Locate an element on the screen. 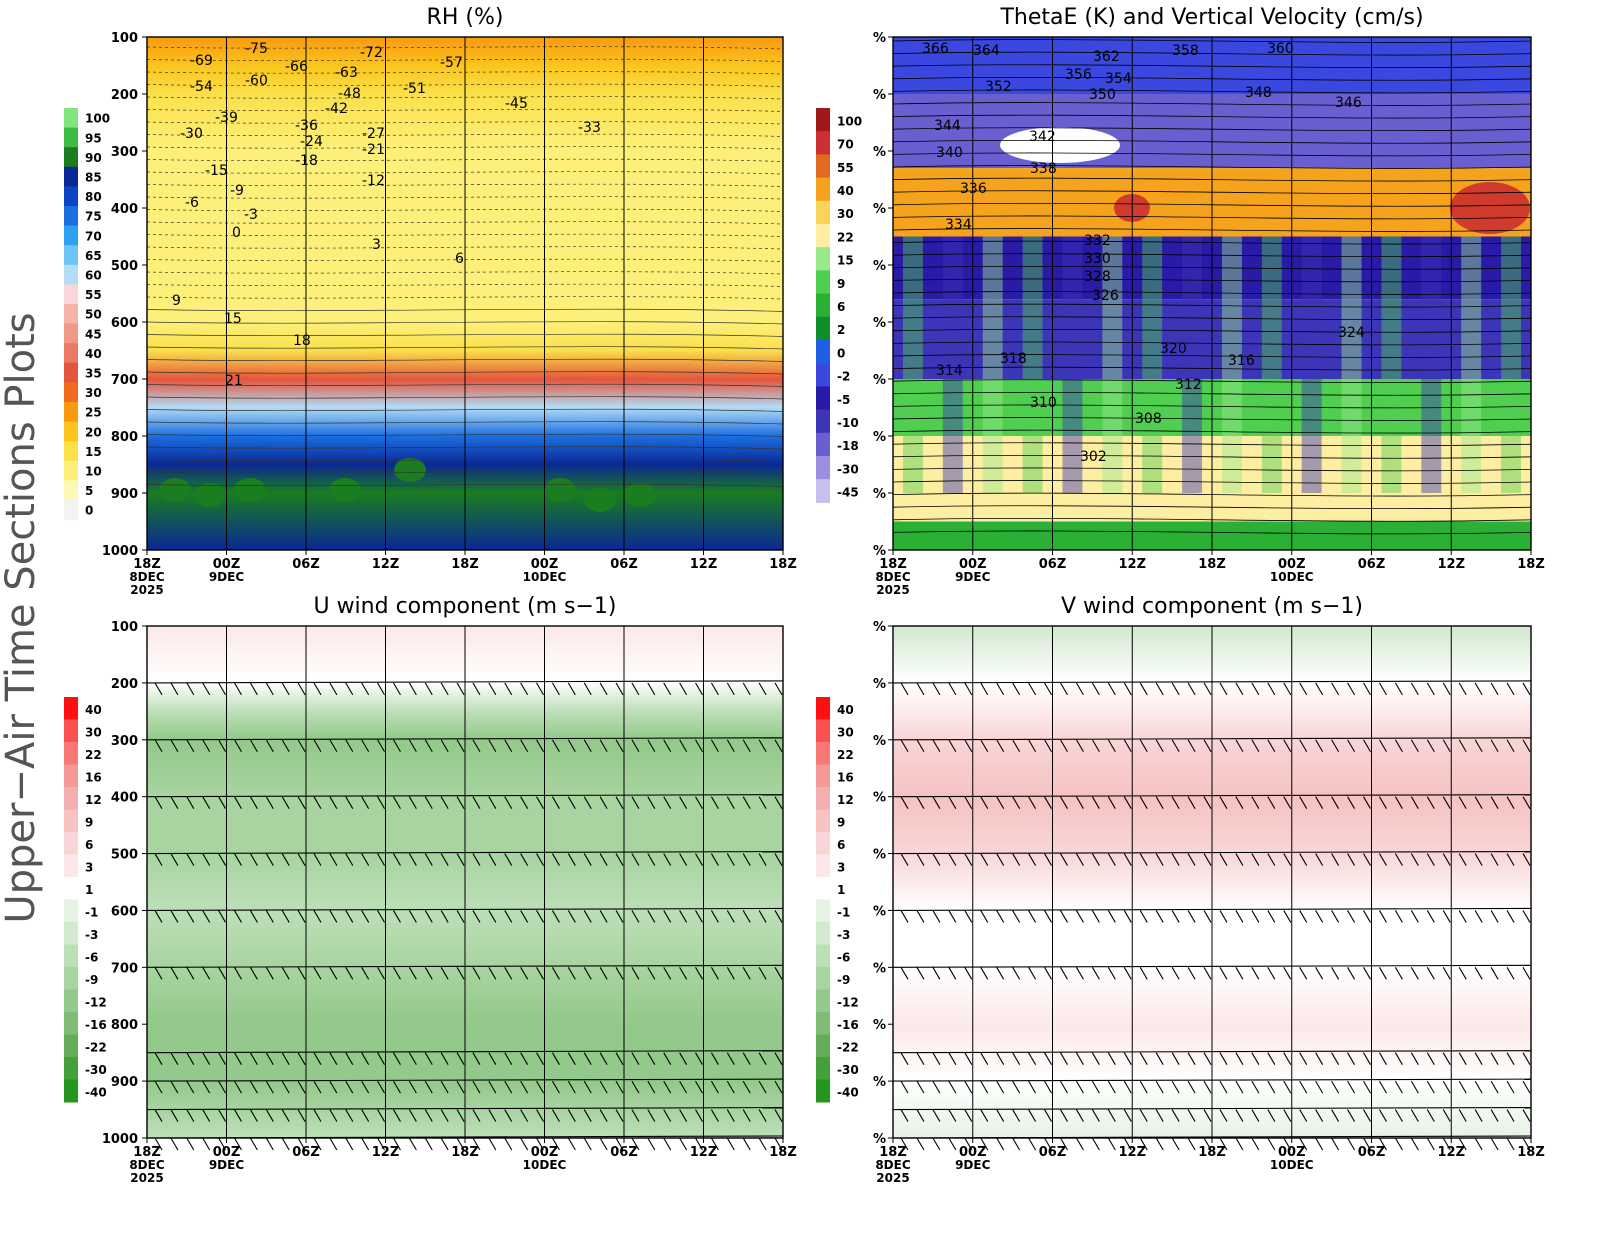 The image size is (1600, 1236). thetae-contour-label: 350 is located at coordinates (1102, 95).